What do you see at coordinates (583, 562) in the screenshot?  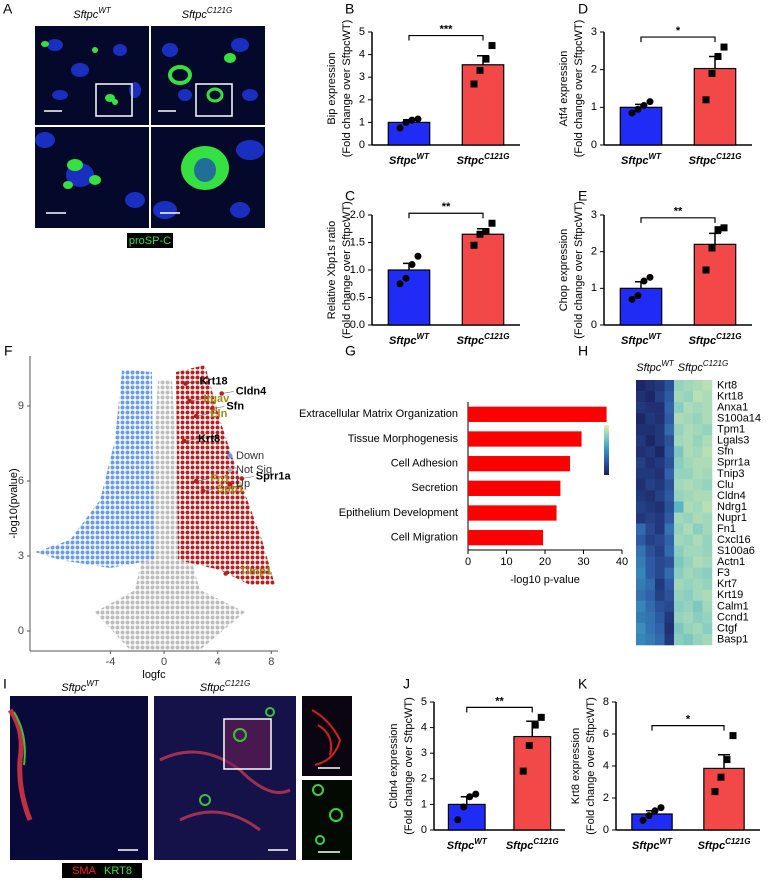 I see `x-tick-label: 30` at bounding box center [583, 562].